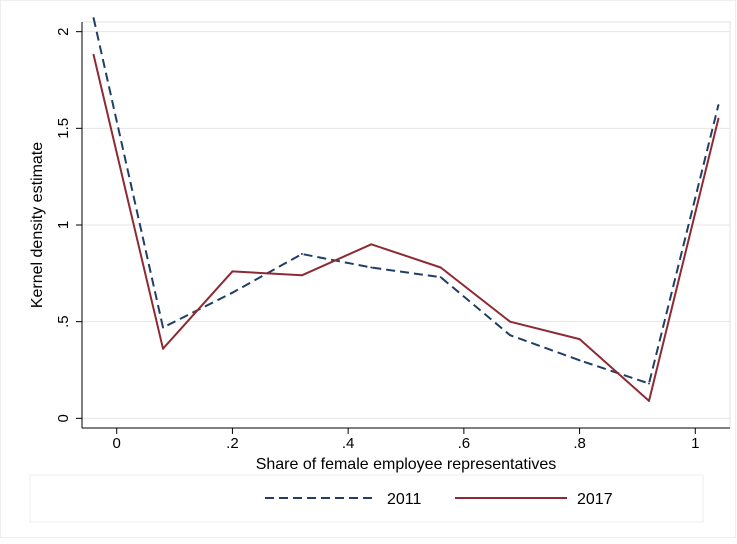 The height and width of the screenshot is (544, 737). I want to click on legend-label-2017: 2017, so click(595, 499).